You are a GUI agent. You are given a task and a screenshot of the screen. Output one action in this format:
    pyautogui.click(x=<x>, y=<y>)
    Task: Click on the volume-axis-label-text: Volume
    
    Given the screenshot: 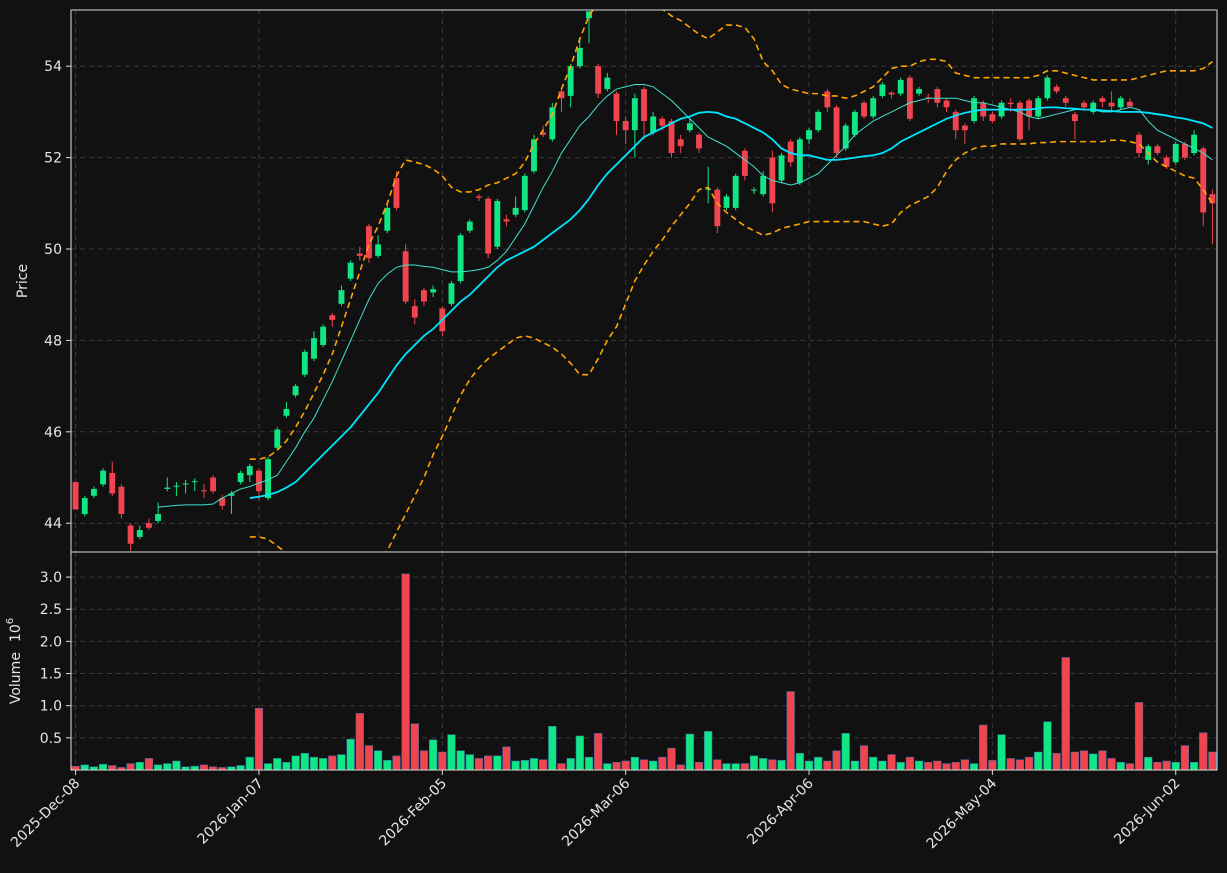 What is the action you would take?
    pyautogui.click(x=16, y=678)
    